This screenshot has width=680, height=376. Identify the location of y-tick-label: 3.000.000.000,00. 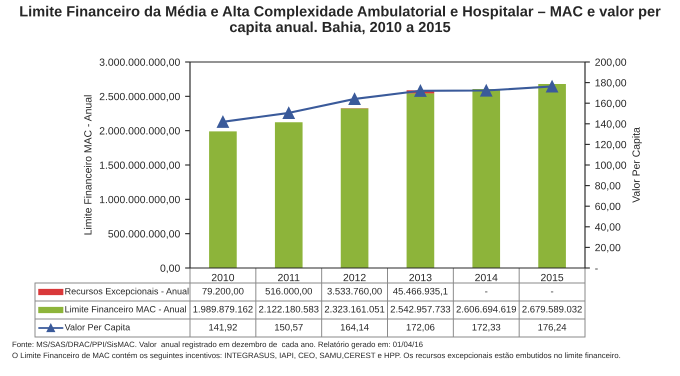
(140, 63).